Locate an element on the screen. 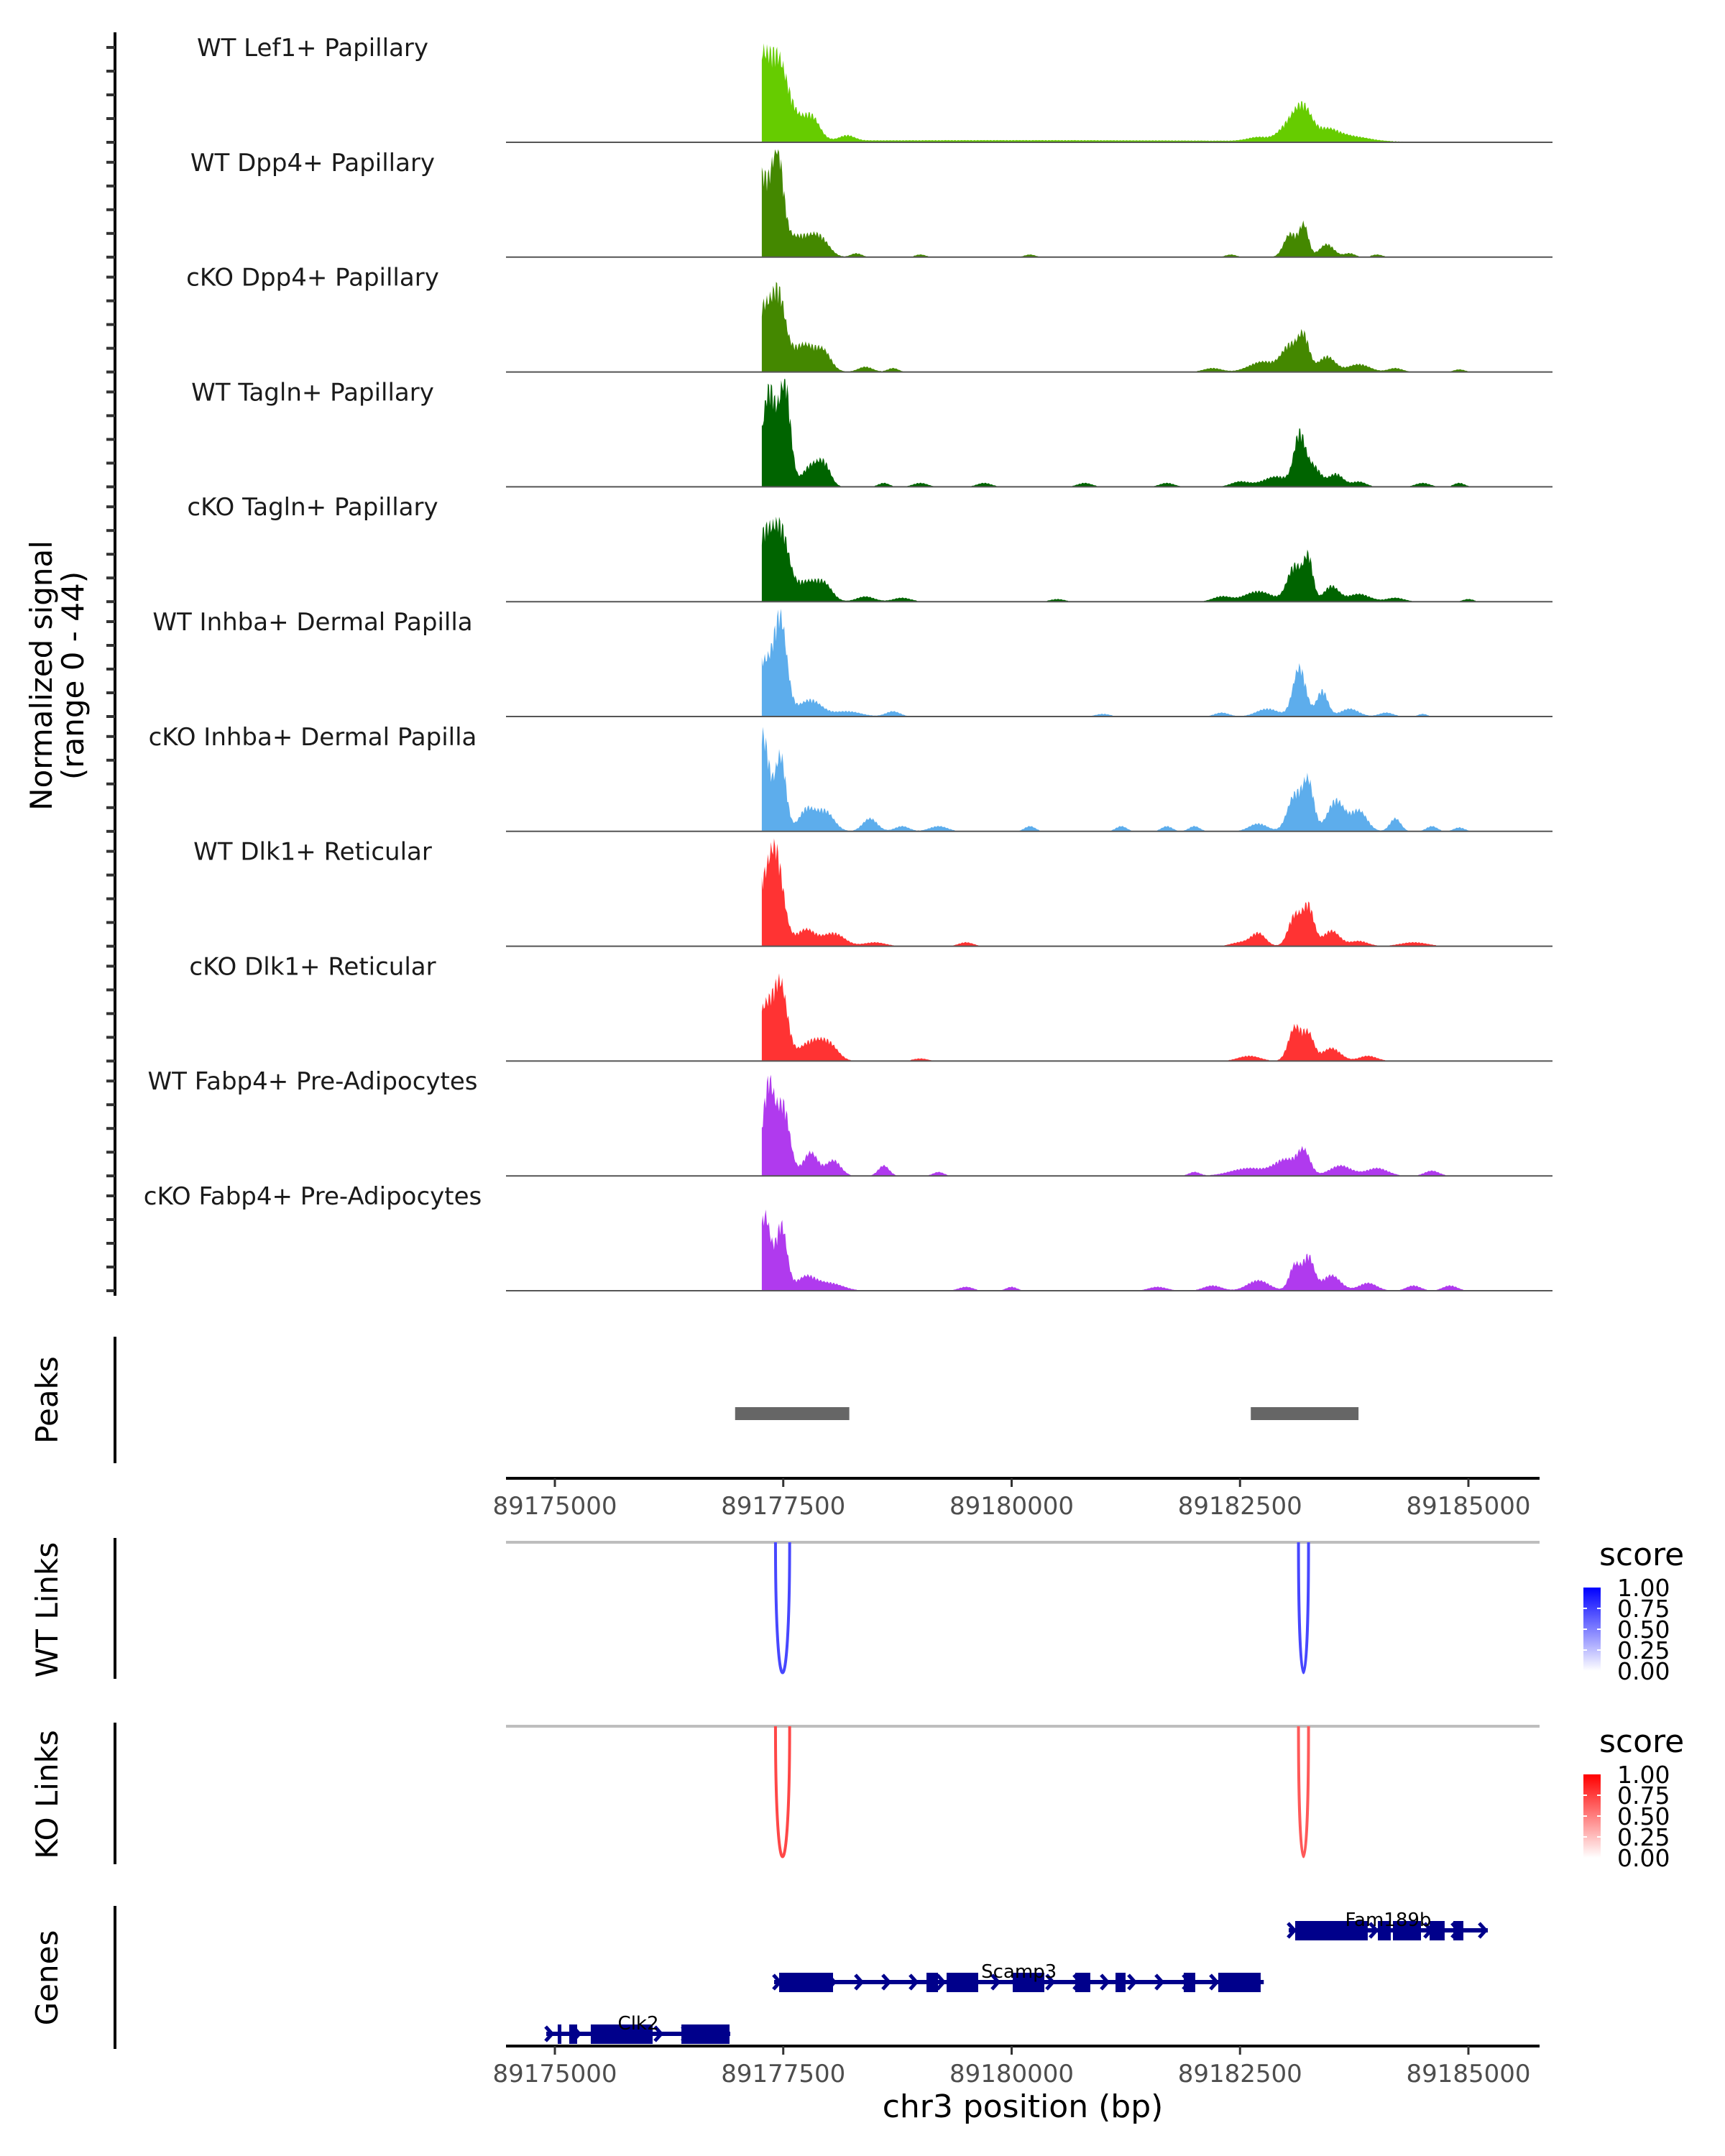  gene-model: Clk2 is located at coordinates (637, 2029).